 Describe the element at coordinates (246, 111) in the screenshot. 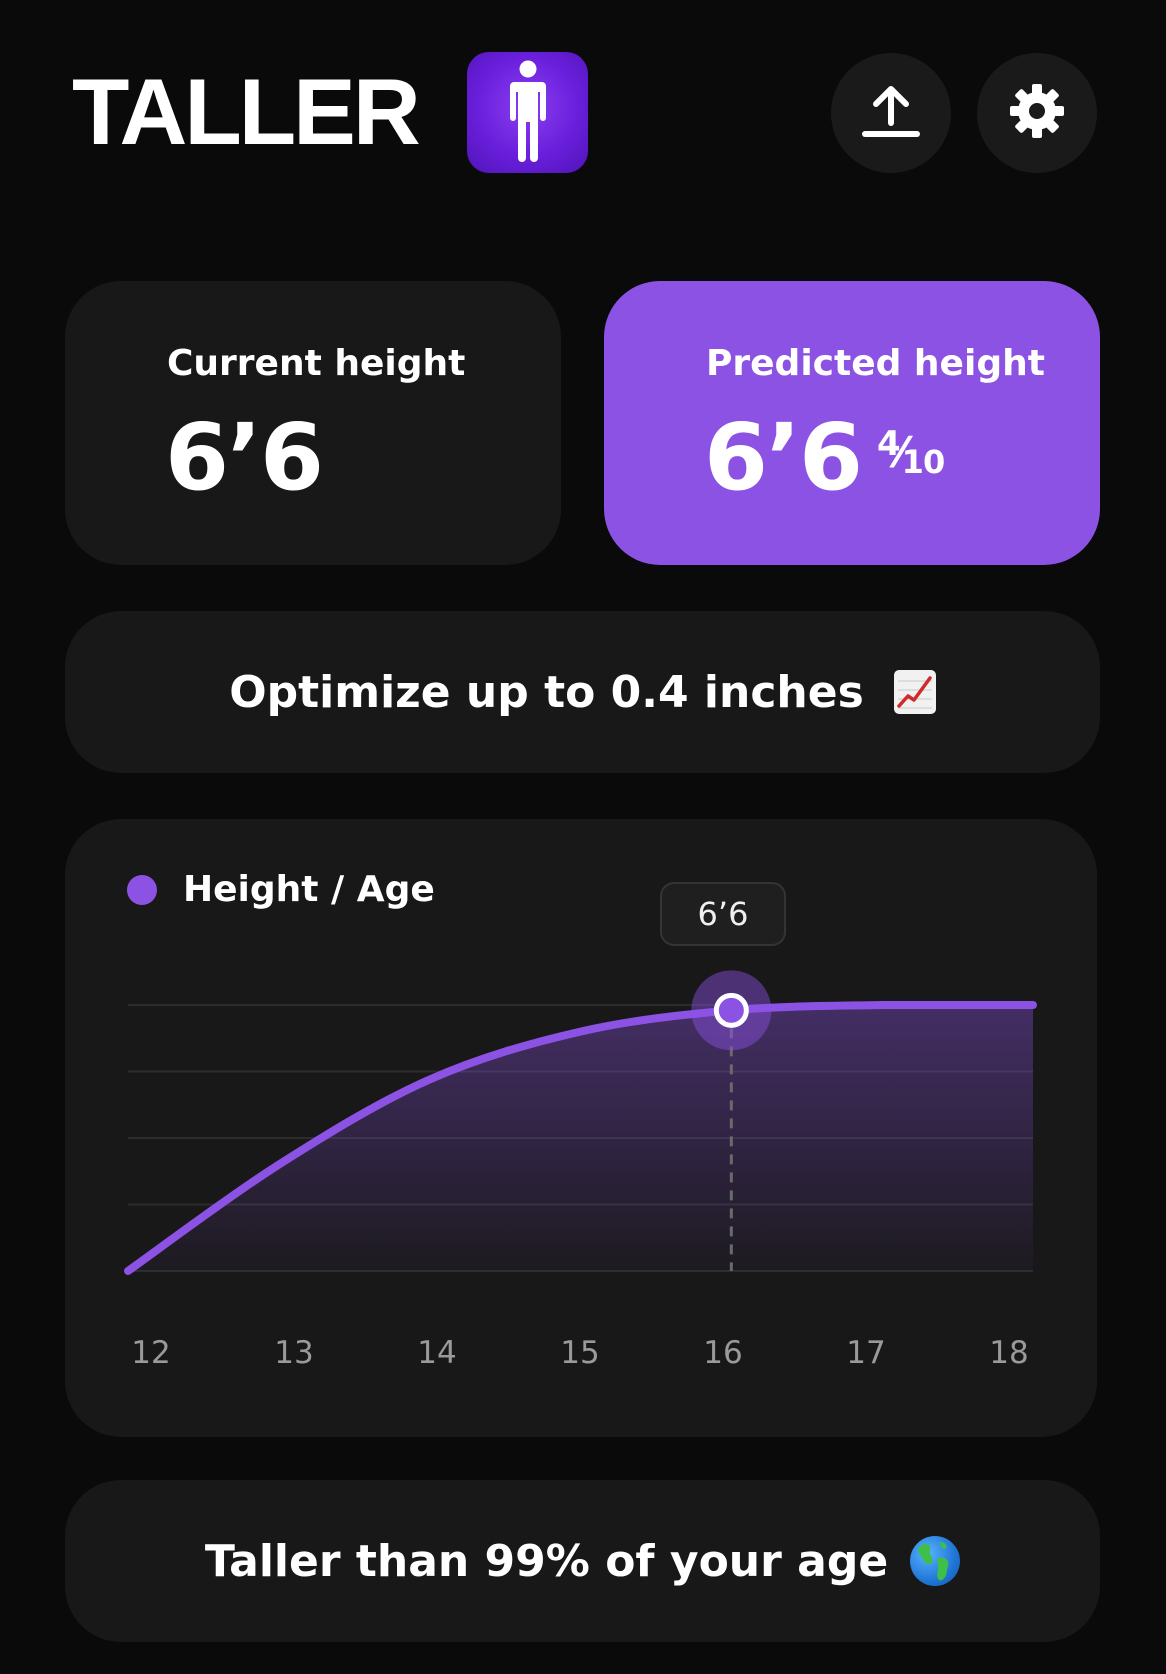

I see `app-title: TALLER` at that location.